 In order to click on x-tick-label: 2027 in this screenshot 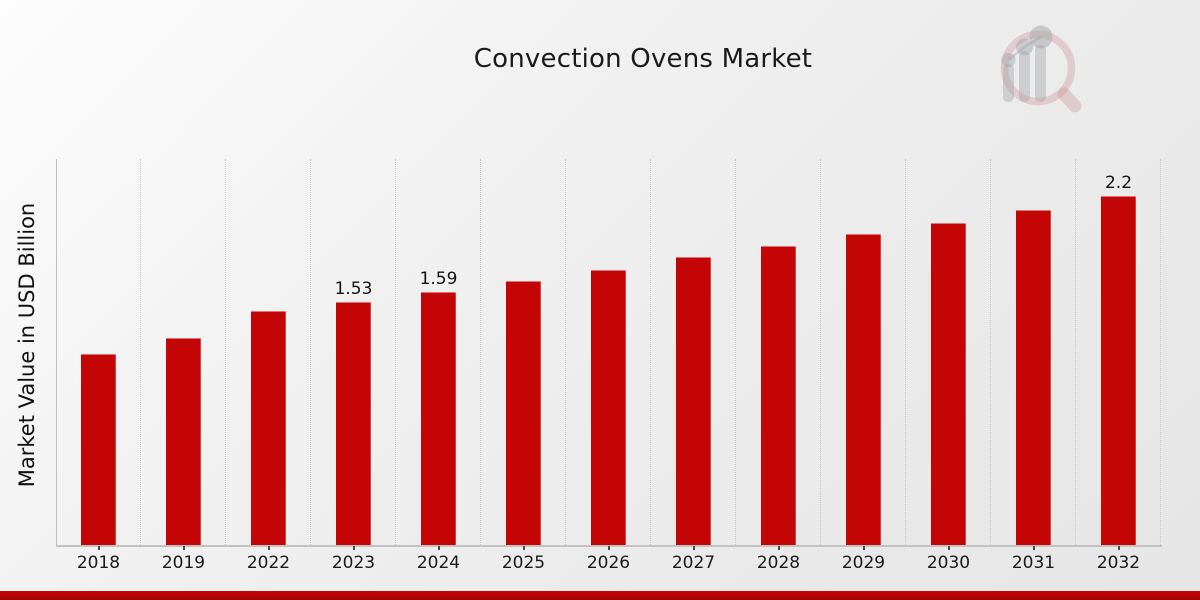, I will do `click(693, 563)`.